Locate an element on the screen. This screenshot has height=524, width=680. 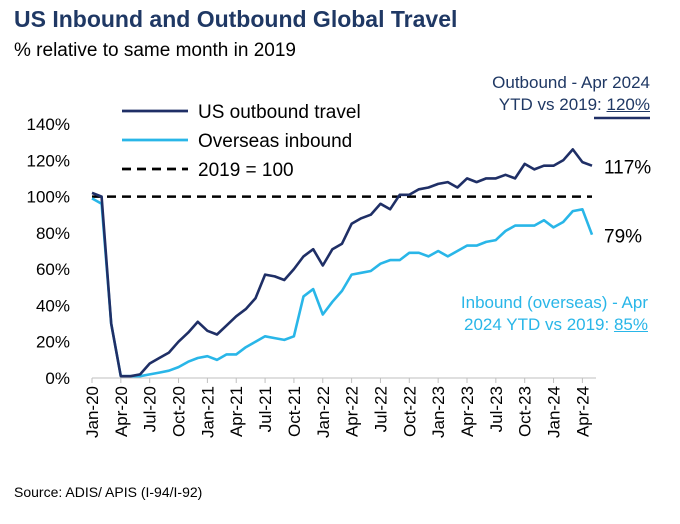
y-tick-label: 60% is located at coordinates (53, 269).